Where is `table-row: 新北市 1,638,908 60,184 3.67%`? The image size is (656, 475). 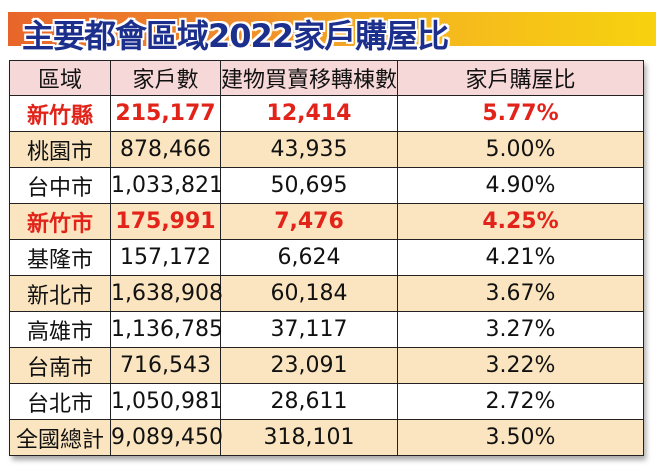
table-row: 新北市 1,638,908 60,184 3.67% is located at coordinates (326, 293).